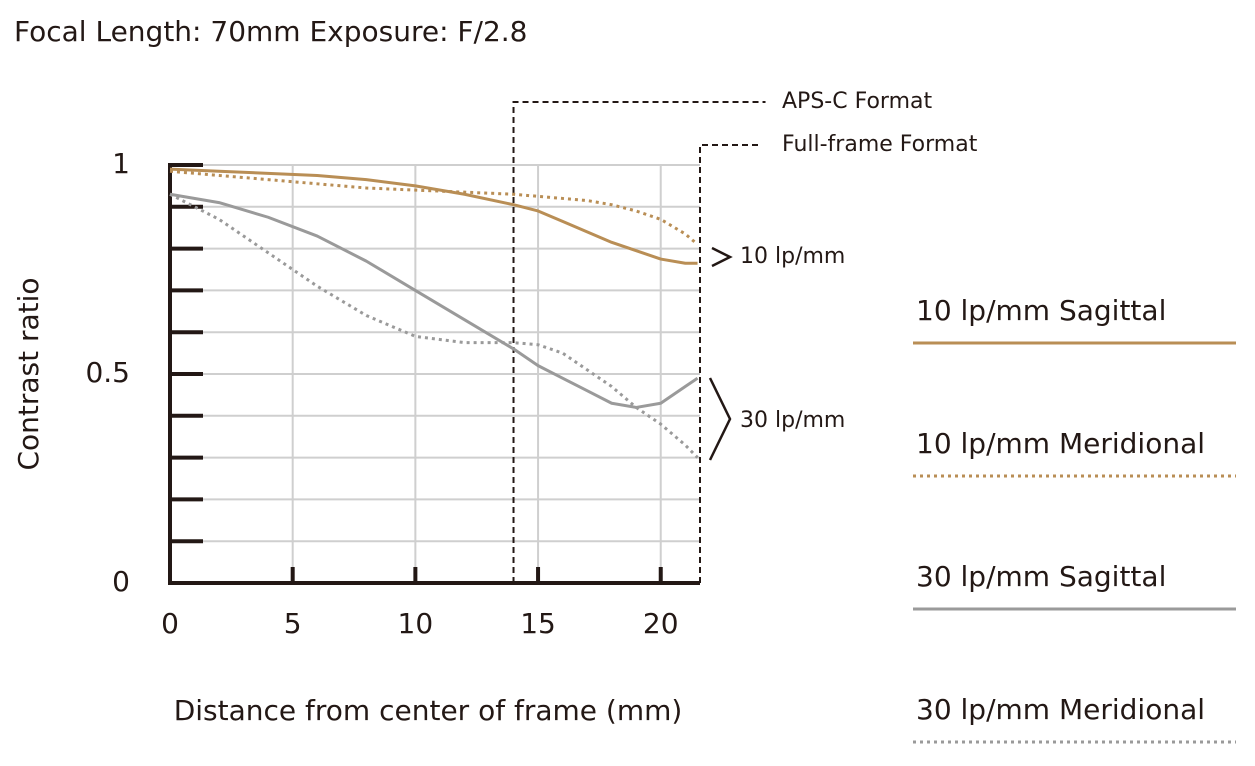  I want to click on legend-label: 30 lp/mm Meridional, so click(1060, 709).